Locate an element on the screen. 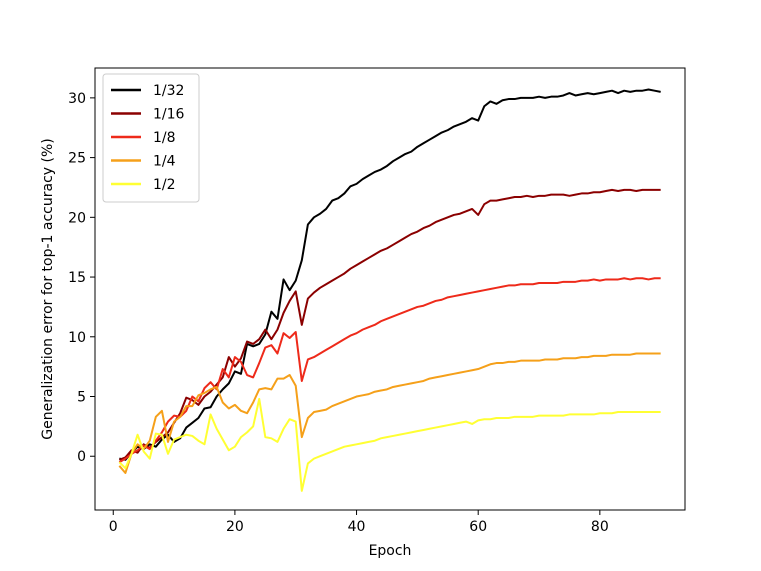 The image size is (761, 571). x-axis: 0 20 40 60 80 is located at coordinates (359, 522).